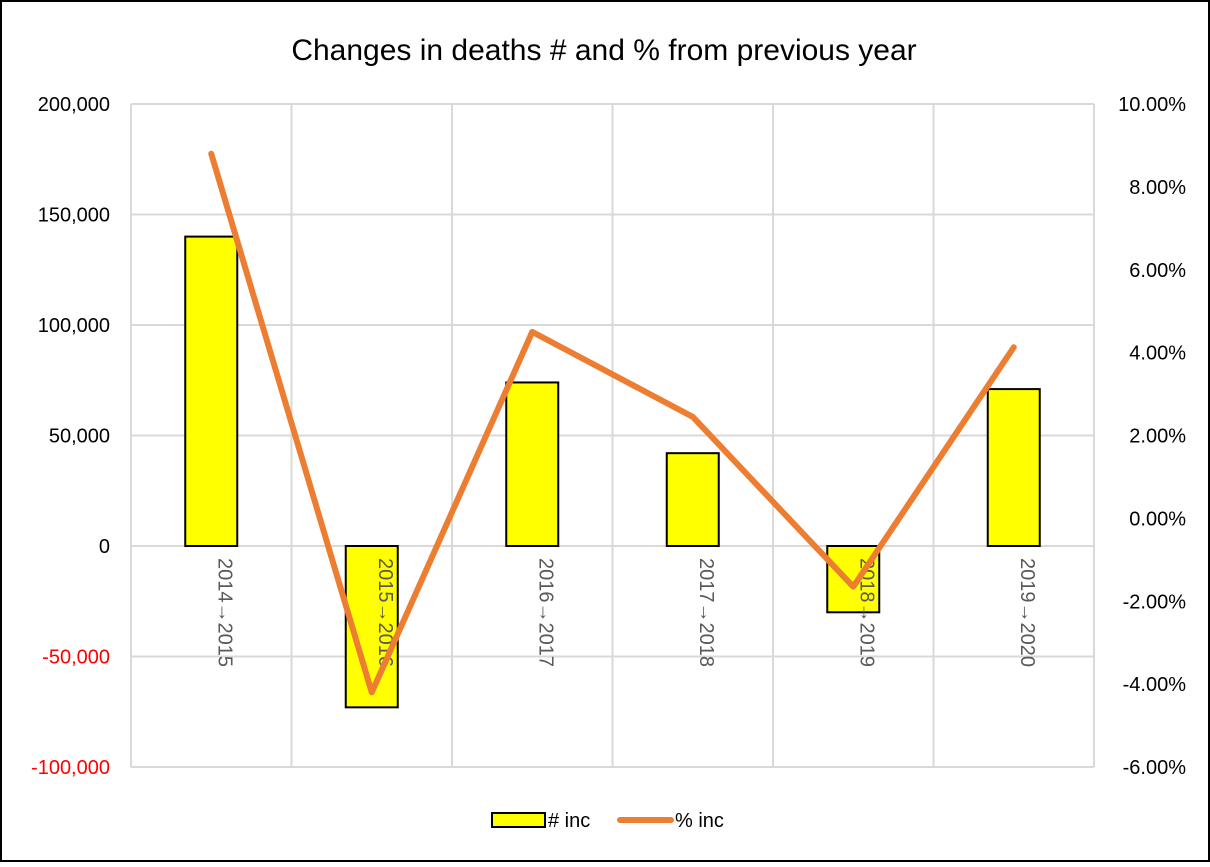 The width and height of the screenshot is (1210, 867). Describe the element at coordinates (1157, 188) in the screenshot. I see `y2-tick-label: 8.00%` at that location.